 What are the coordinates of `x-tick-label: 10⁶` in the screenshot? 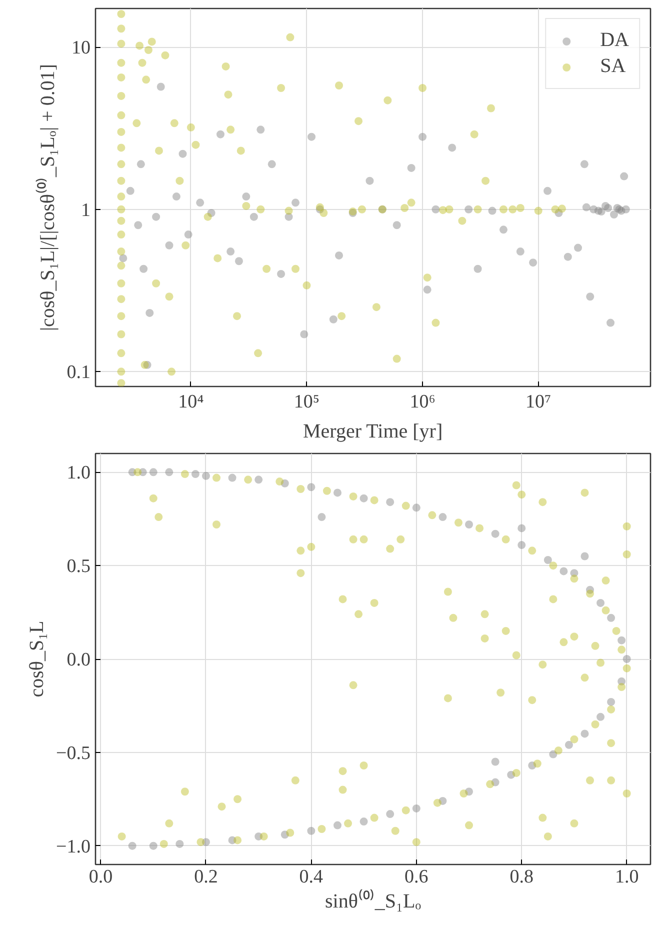 It's located at (423, 402).